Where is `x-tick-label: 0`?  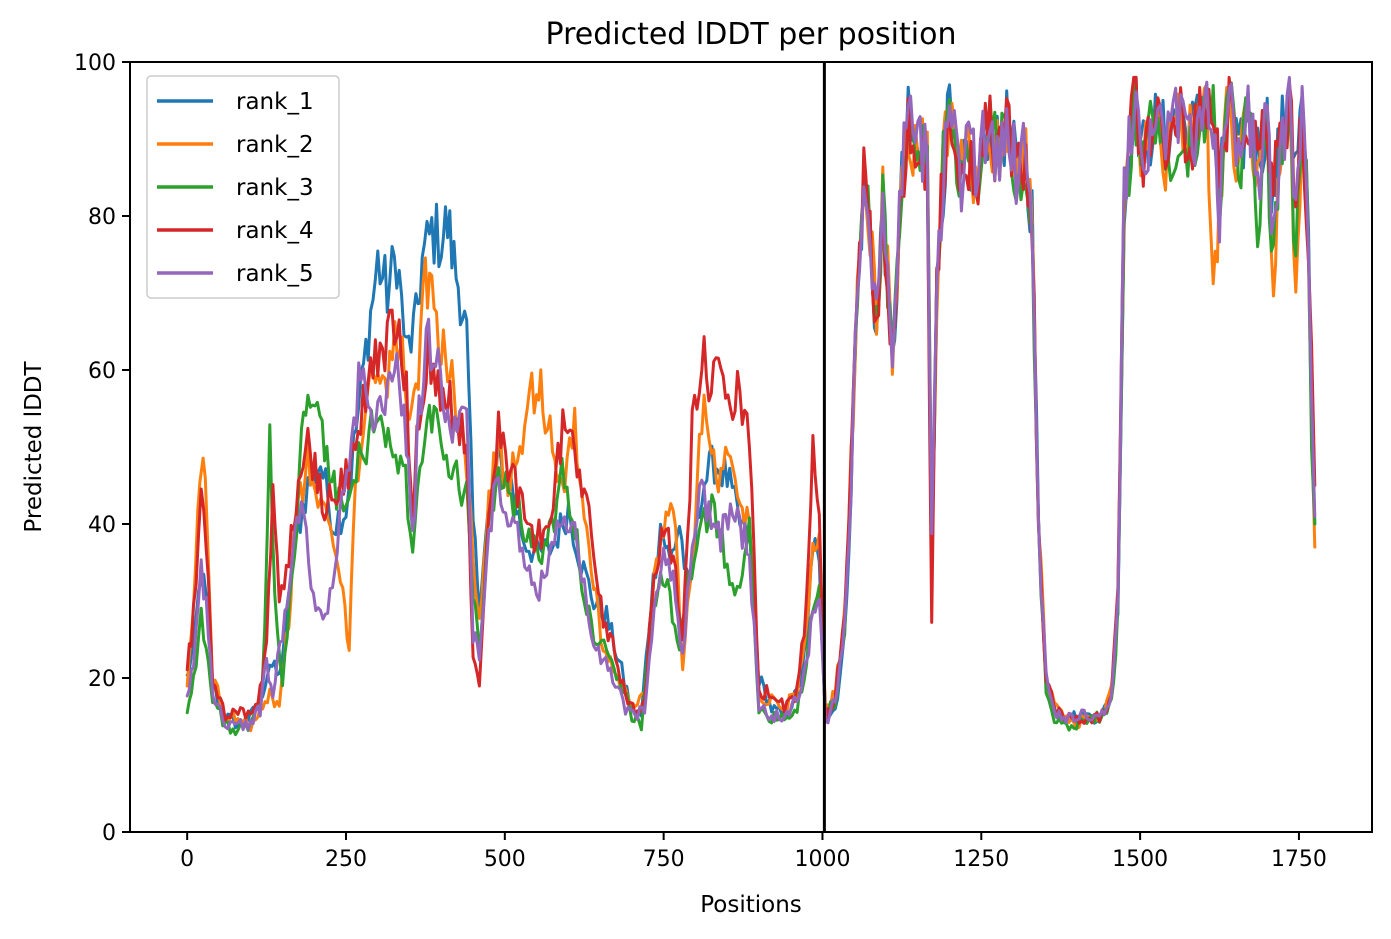 x-tick-label: 0 is located at coordinates (187, 859).